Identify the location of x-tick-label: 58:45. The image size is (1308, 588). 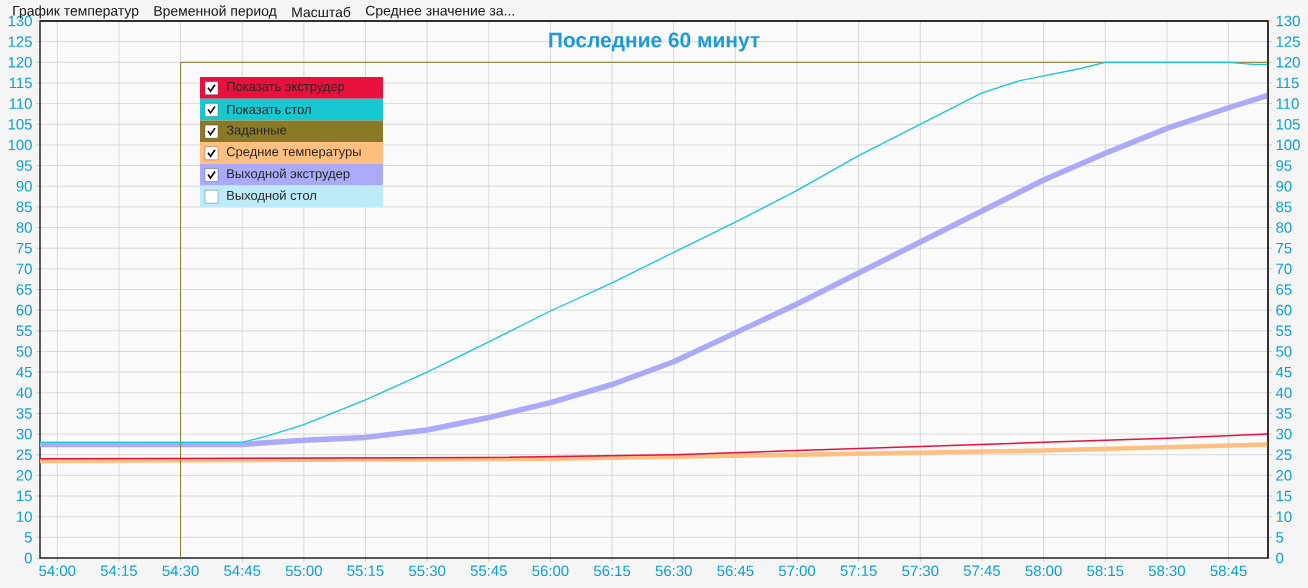
(1228, 571).